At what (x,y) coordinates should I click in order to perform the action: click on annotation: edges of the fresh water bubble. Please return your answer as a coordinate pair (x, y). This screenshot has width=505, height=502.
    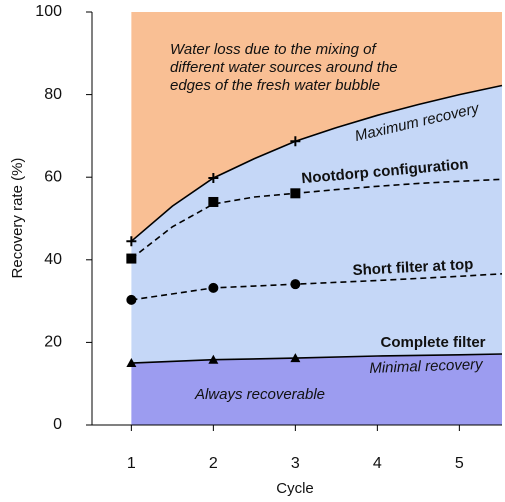
    Looking at the image, I should click on (275, 85).